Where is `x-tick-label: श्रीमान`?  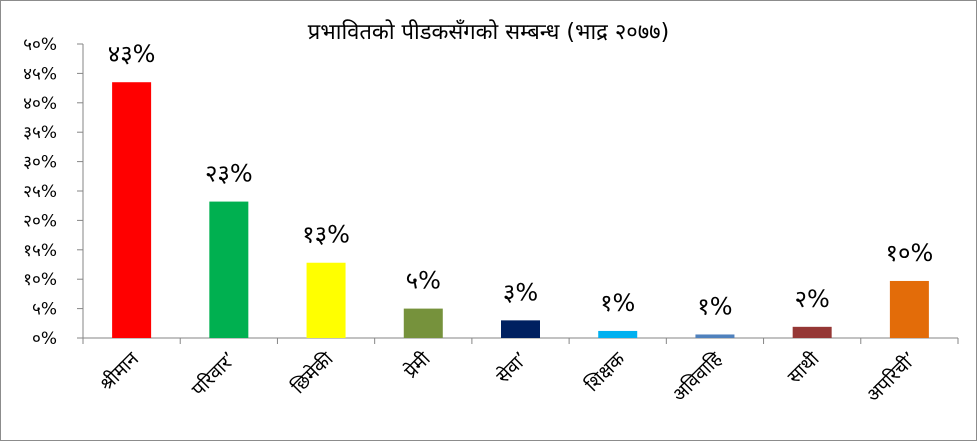 x-tick-label: श्रीमान is located at coordinates (119, 371).